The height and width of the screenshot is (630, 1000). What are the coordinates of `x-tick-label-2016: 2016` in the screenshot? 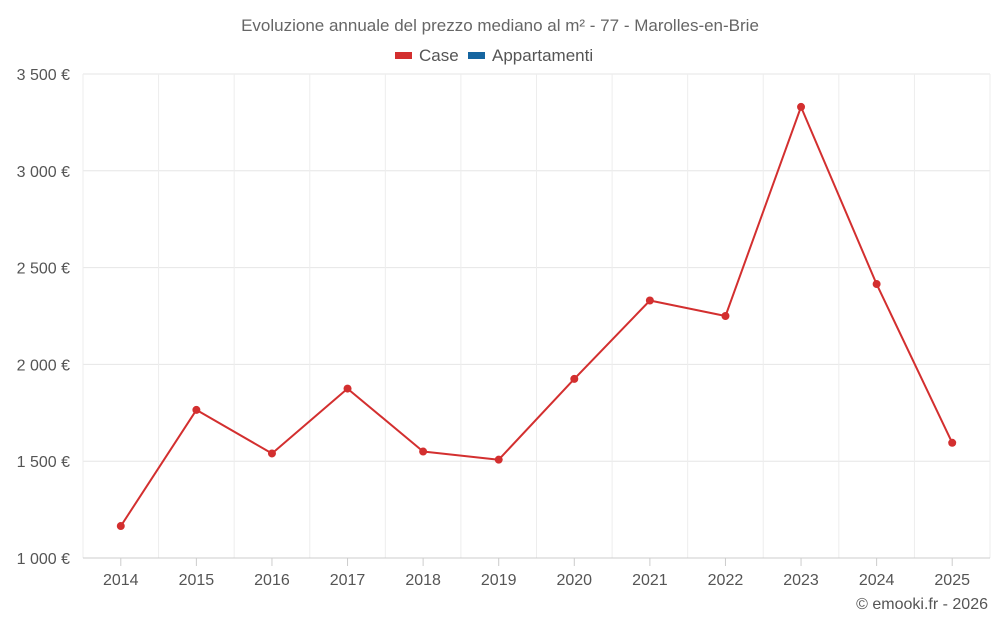 It's located at (272, 580).